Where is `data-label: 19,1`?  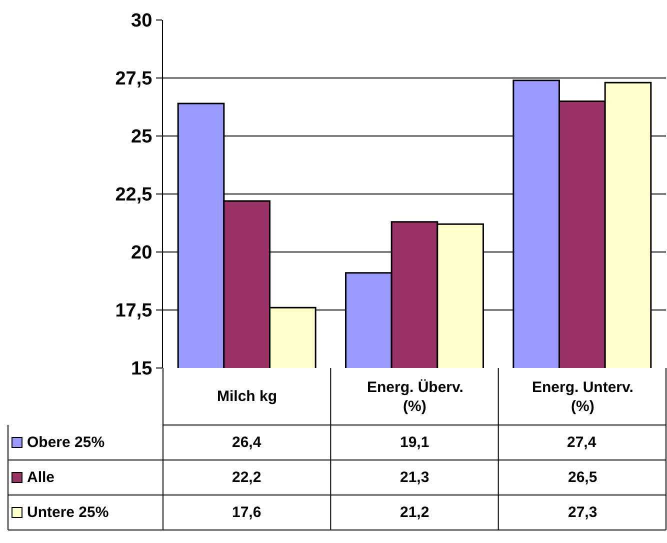 data-label: 19,1 is located at coordinates (415, 442).